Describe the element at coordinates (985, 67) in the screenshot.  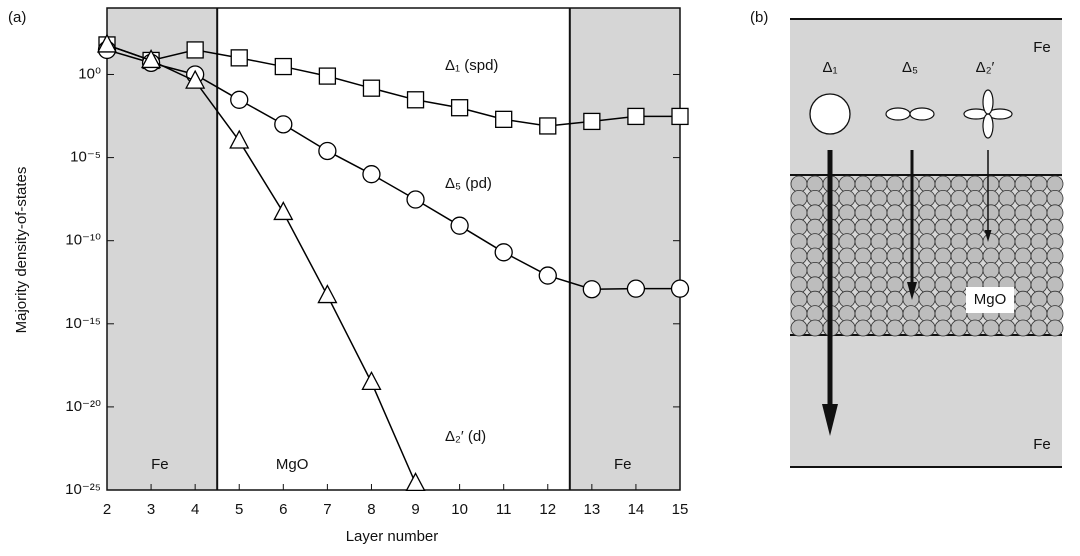
I see `symmetry-label: Δ₂′` at that location.